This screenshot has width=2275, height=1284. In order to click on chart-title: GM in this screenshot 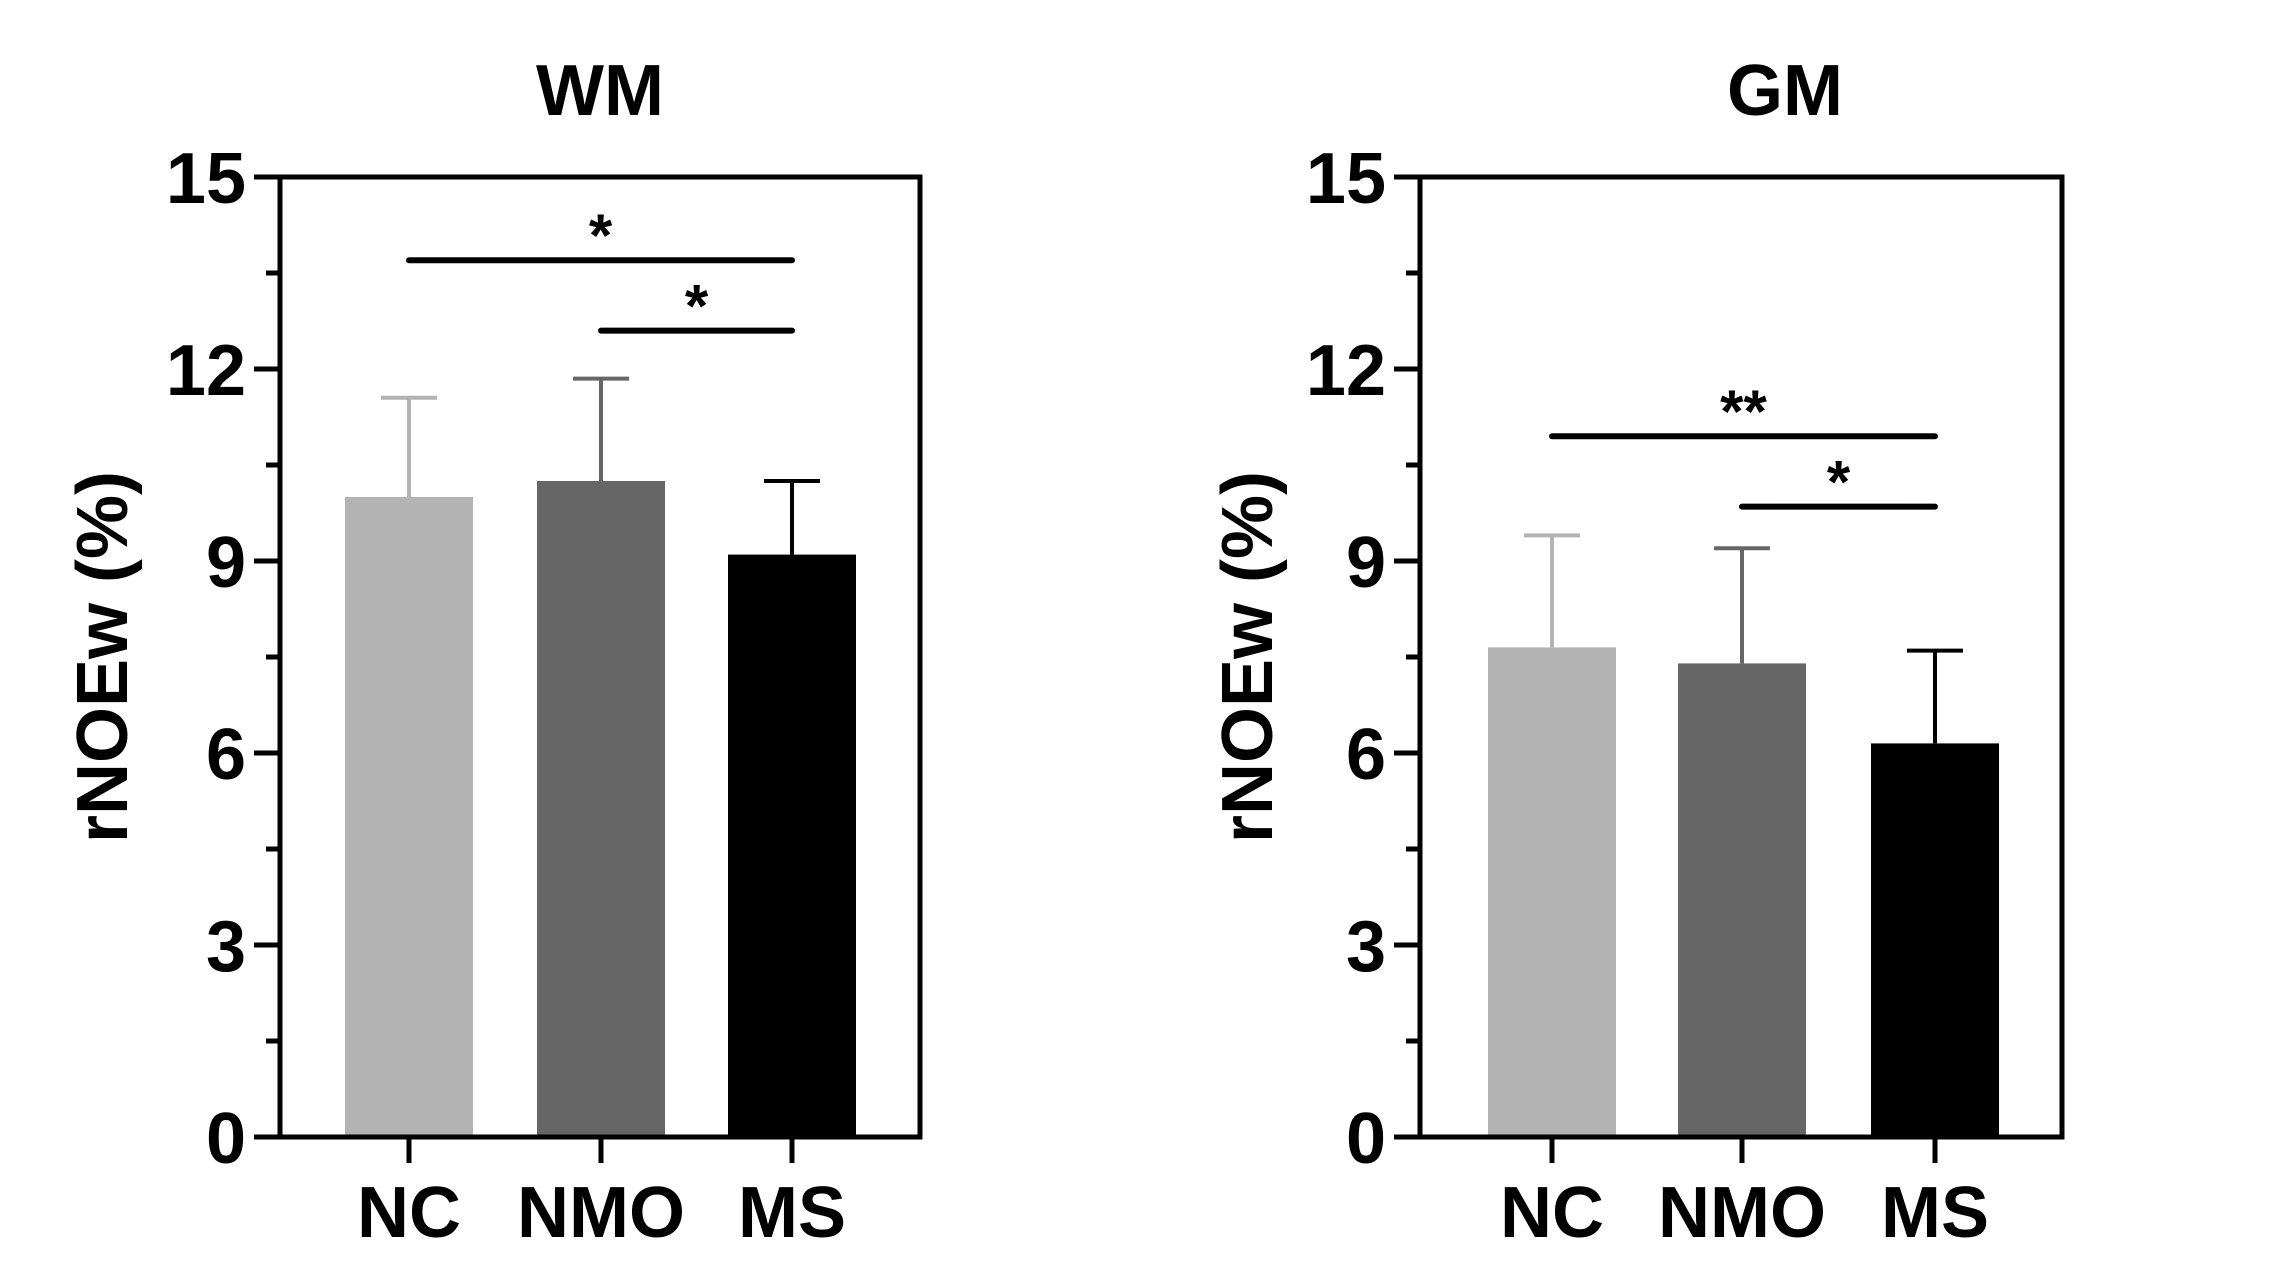, I will do `click(1785, 91)`.